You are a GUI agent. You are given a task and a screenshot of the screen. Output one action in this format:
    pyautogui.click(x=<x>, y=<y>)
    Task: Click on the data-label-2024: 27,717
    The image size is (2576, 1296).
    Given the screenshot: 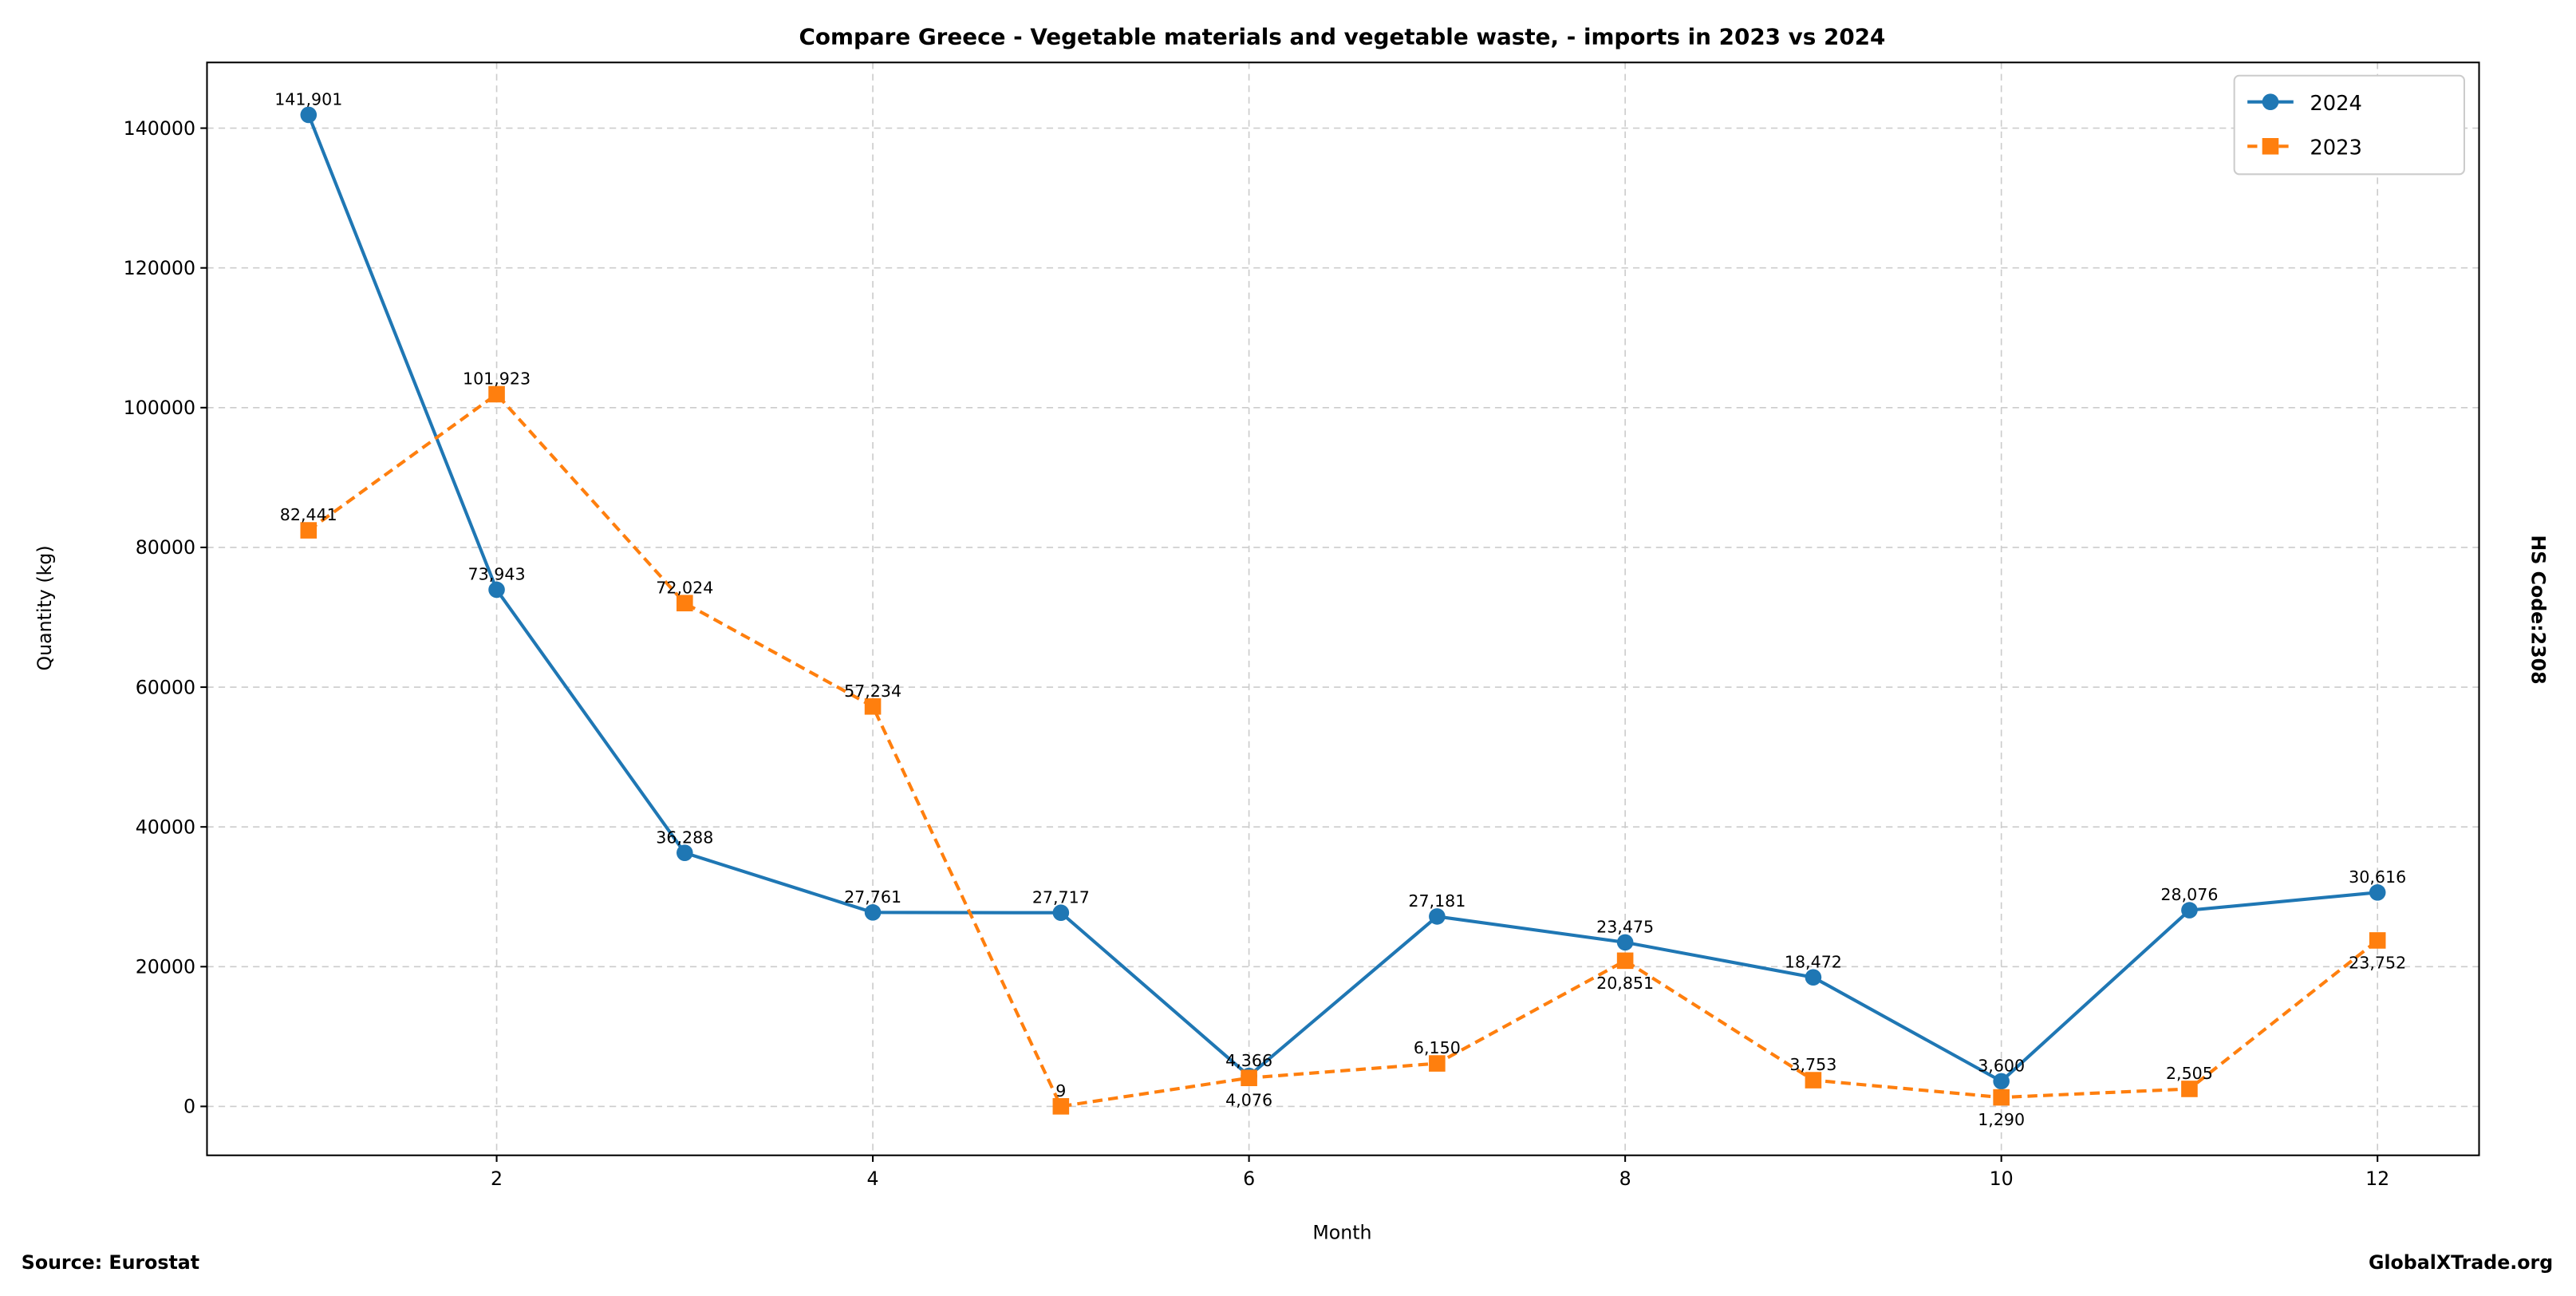 What is the action you would take?
    pyautogui.click(x=1061, y=897)
    